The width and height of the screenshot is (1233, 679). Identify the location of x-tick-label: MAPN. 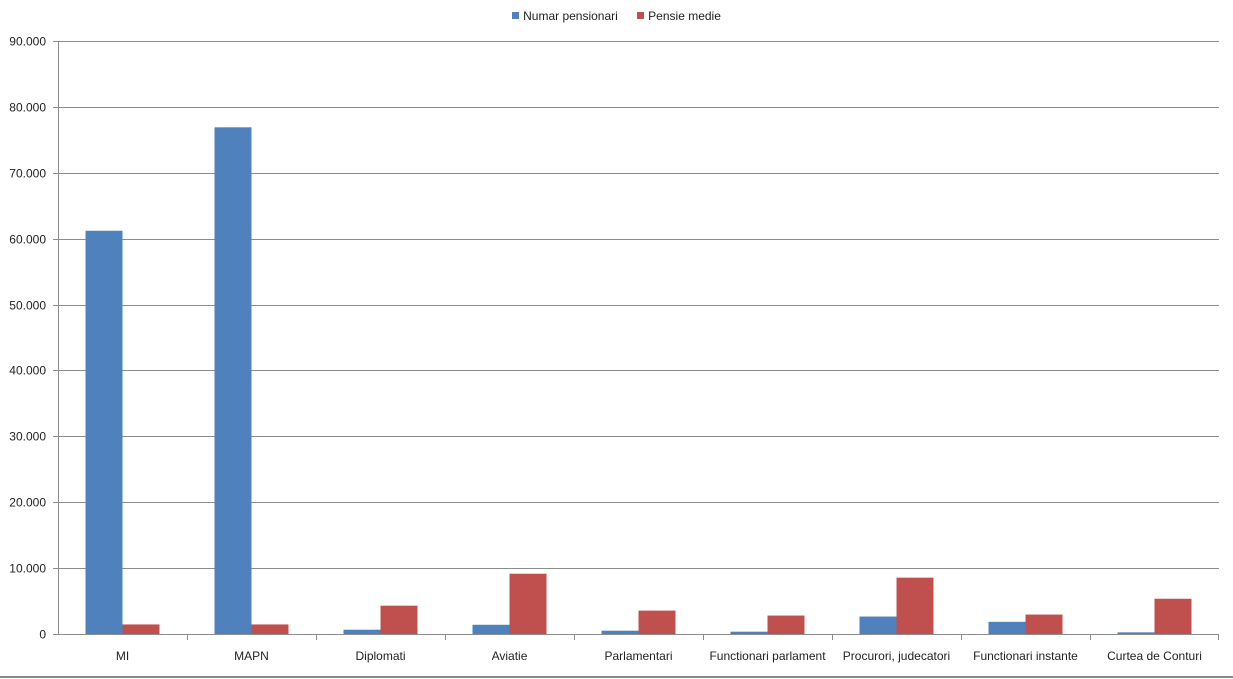
(251, 656).